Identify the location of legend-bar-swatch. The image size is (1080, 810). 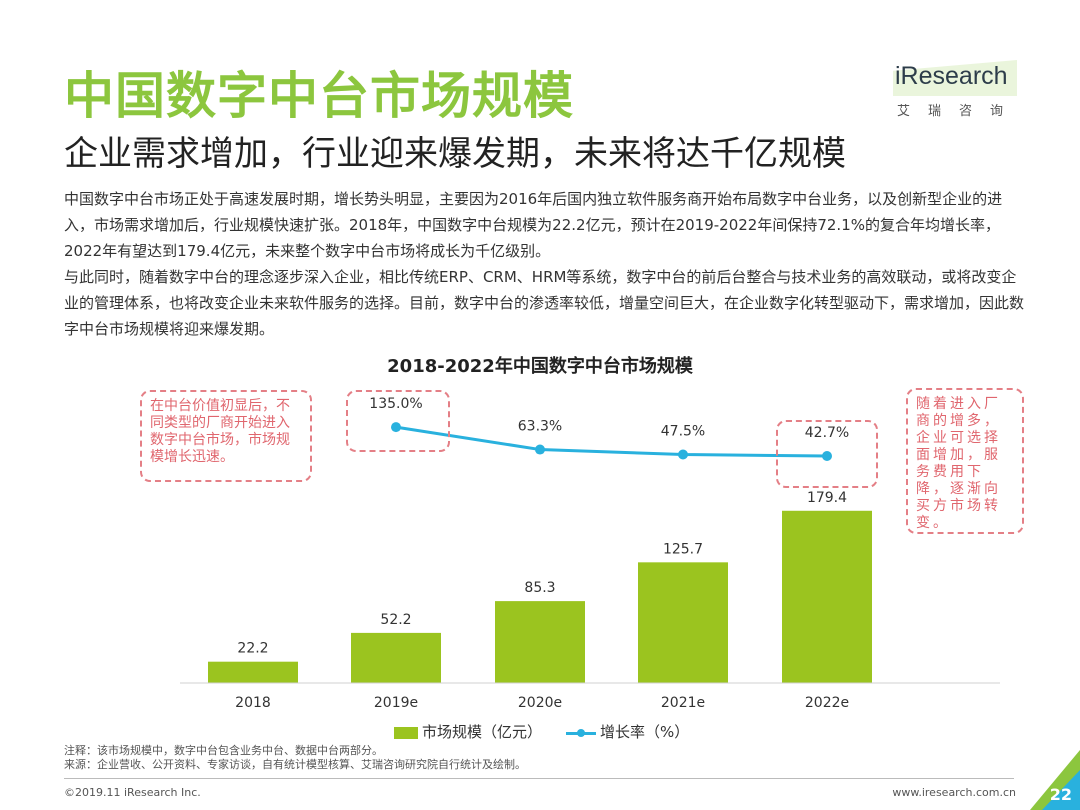
(406, 732).